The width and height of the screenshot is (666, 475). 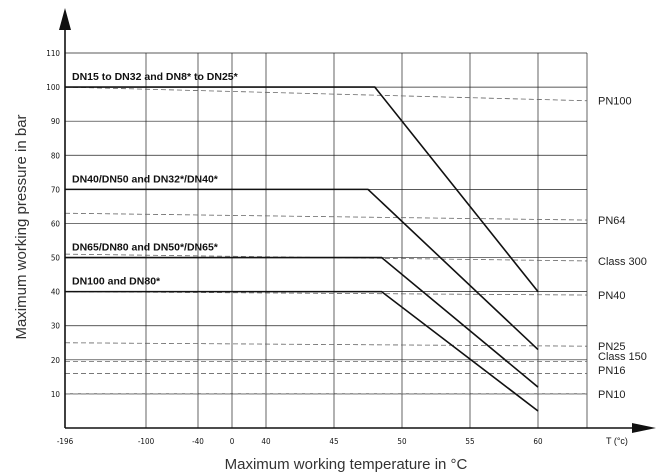 What do you see at coordinates (56, 155) in the screenshot?
I see `y-tick-label-80: 80` at bounding box center [56, 155].